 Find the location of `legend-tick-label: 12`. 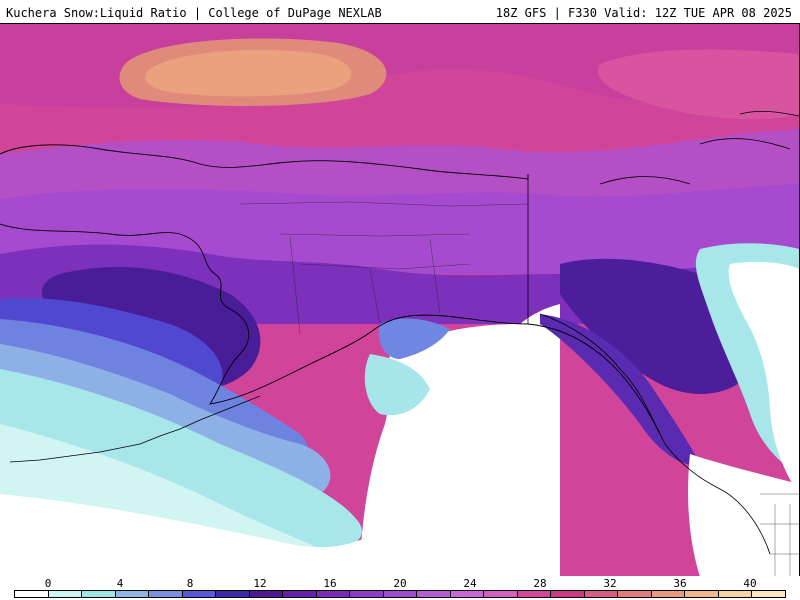

legend-tick-label: 12 is located at coordinates (260, 583).